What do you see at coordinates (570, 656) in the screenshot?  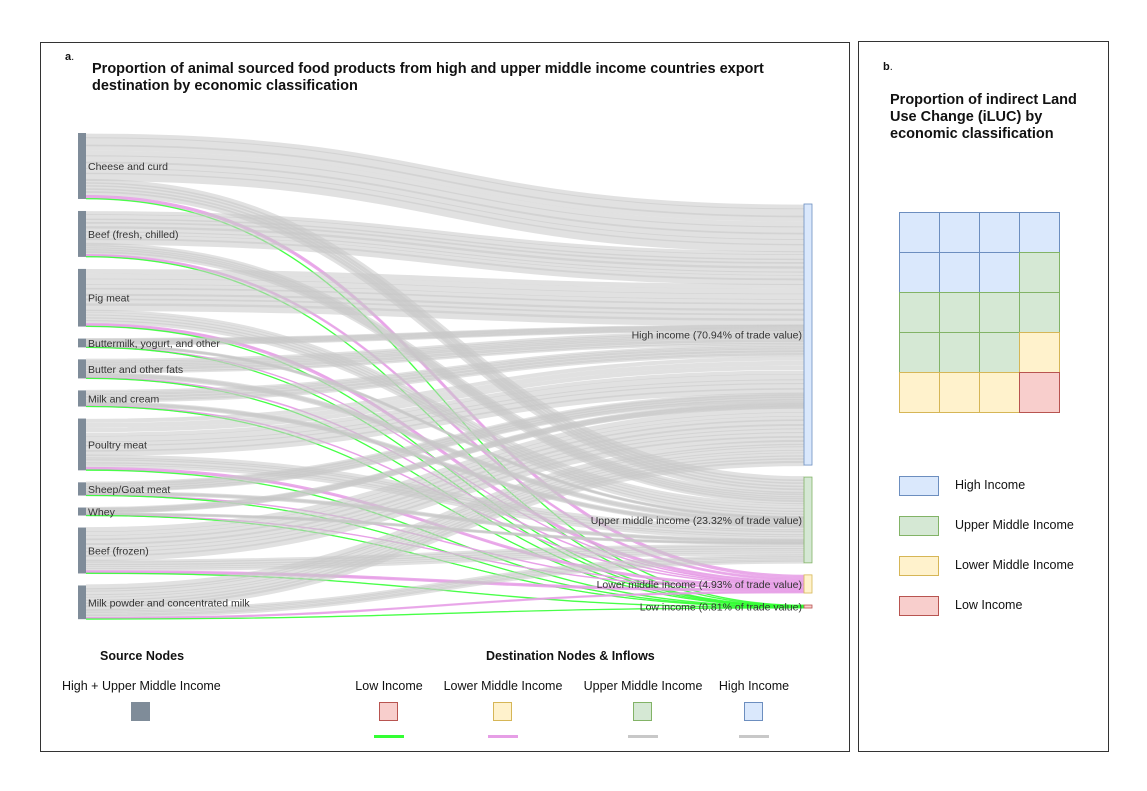 I see `legend-destination-heading: Destination Nodes & Inflows` at bounding box center [570, 656].